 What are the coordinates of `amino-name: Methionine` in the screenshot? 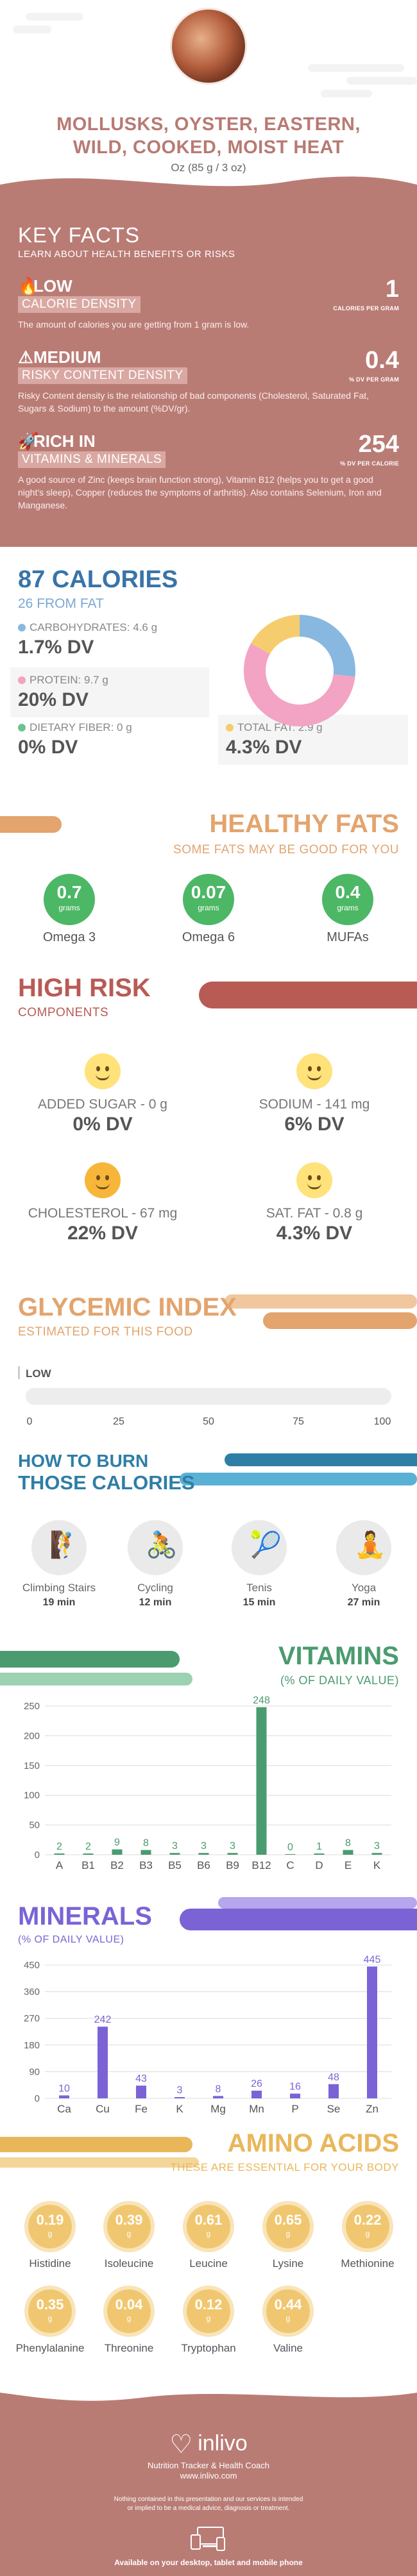 It's located at (368, 2263).